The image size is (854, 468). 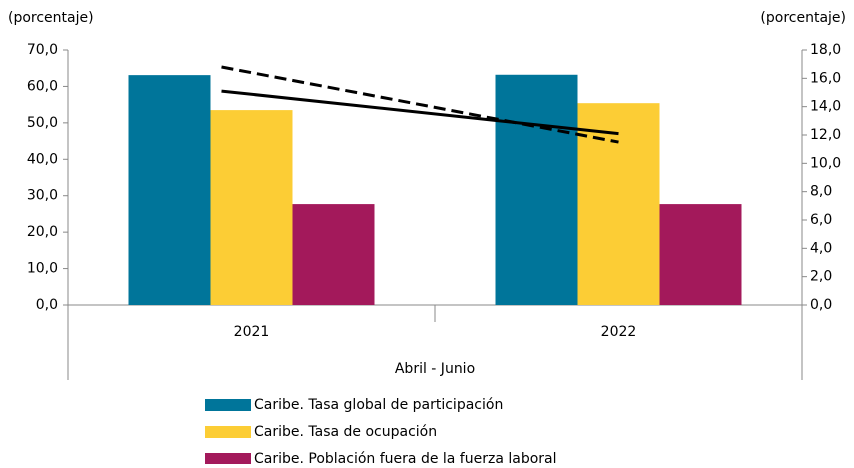 What do you see at coordinates (821, 192) in the screenshot?
I see `y2-tick-label: 8,0` at bounding box center [821, 192].